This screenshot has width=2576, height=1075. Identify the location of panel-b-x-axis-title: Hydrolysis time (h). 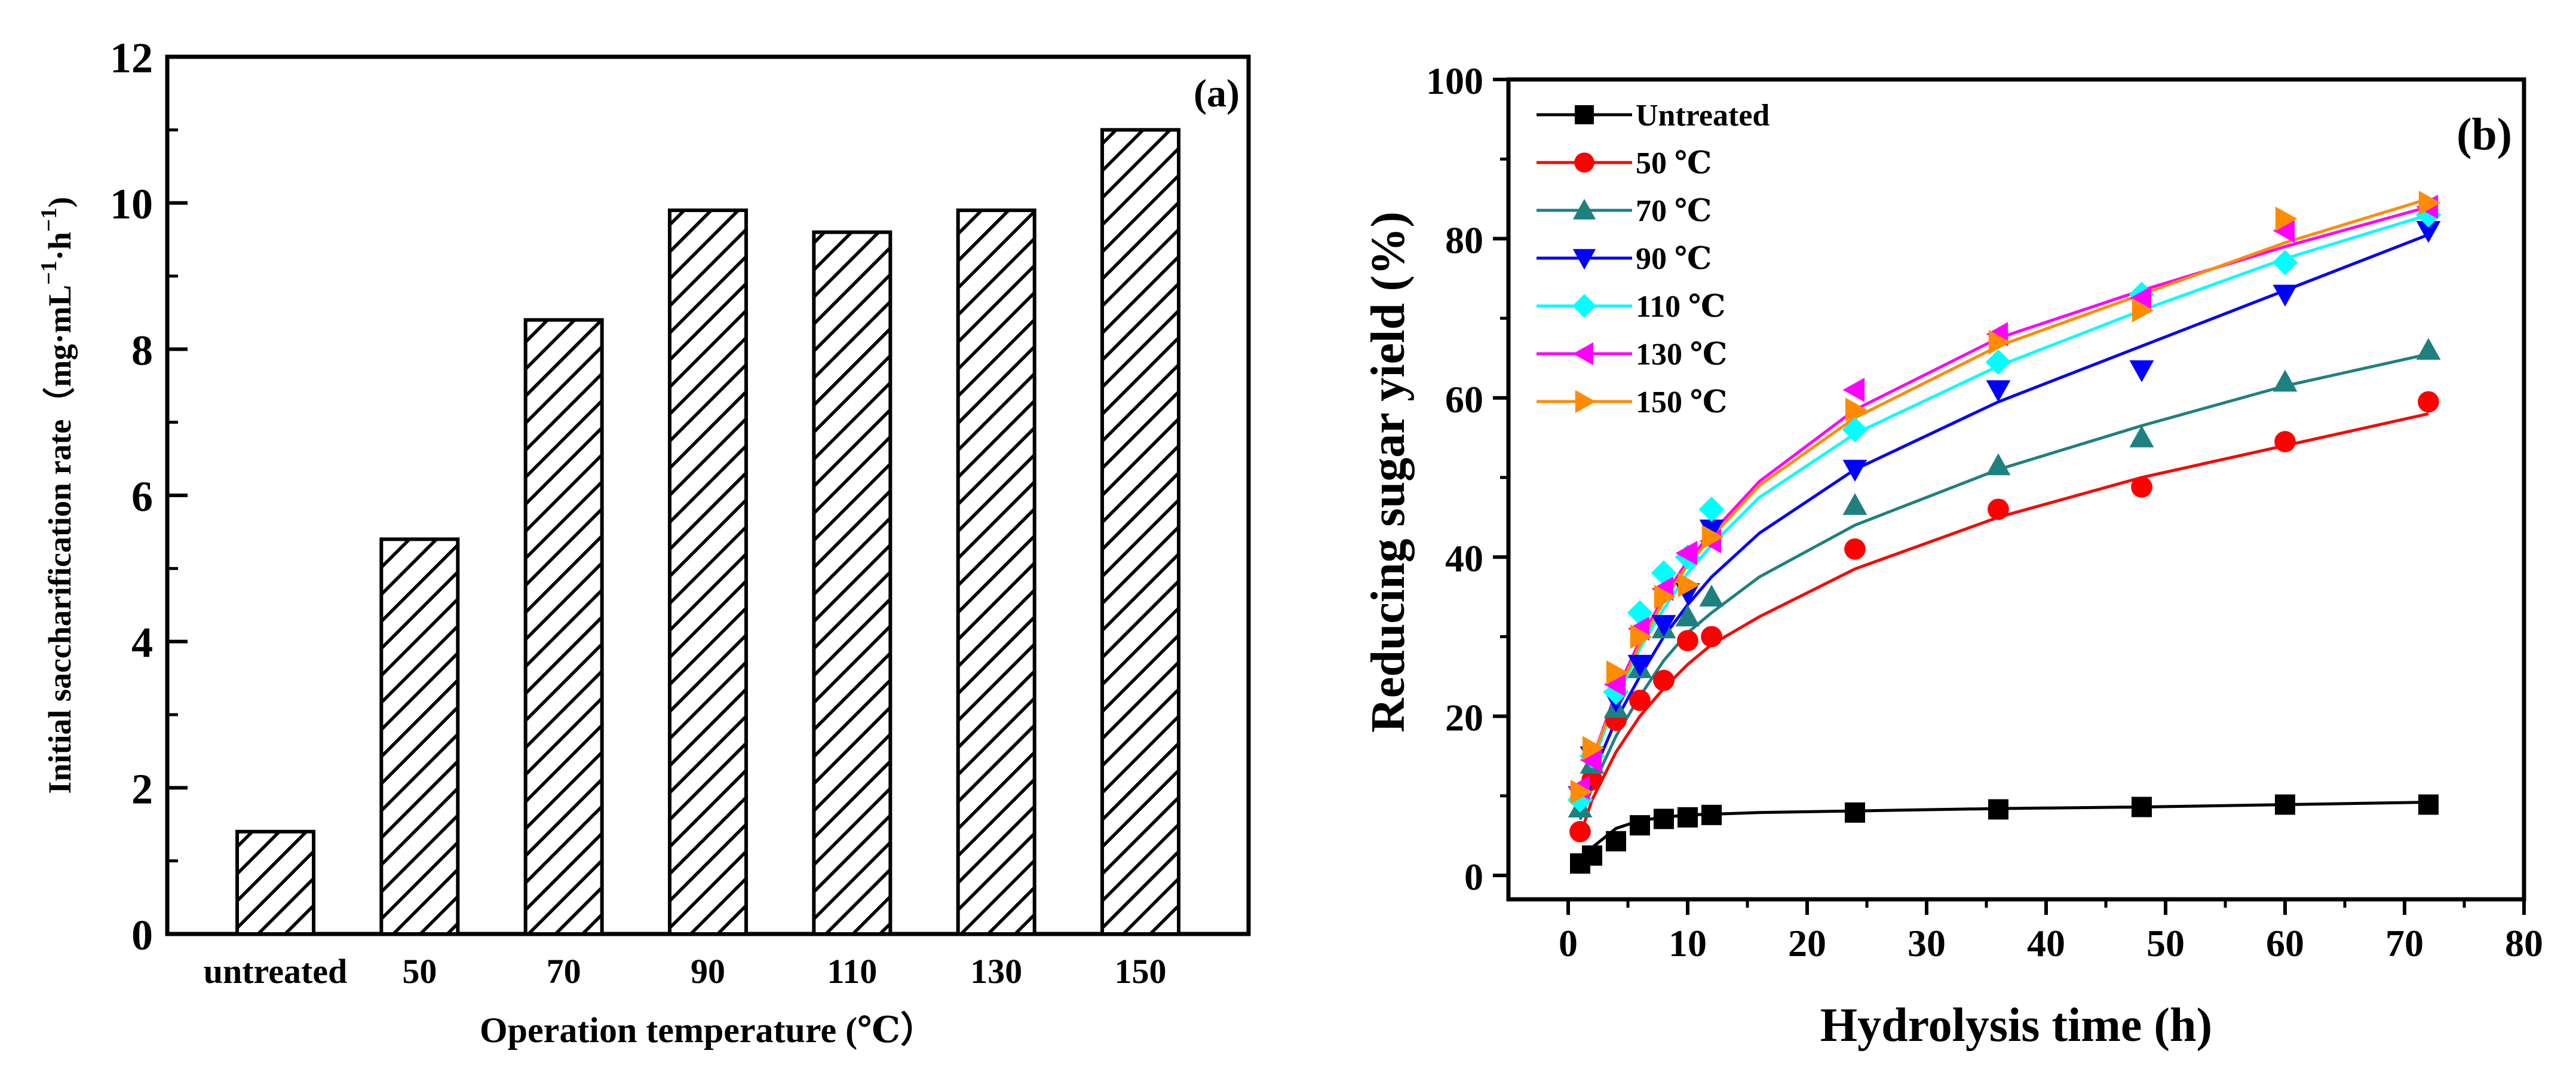
(2016, 1025).